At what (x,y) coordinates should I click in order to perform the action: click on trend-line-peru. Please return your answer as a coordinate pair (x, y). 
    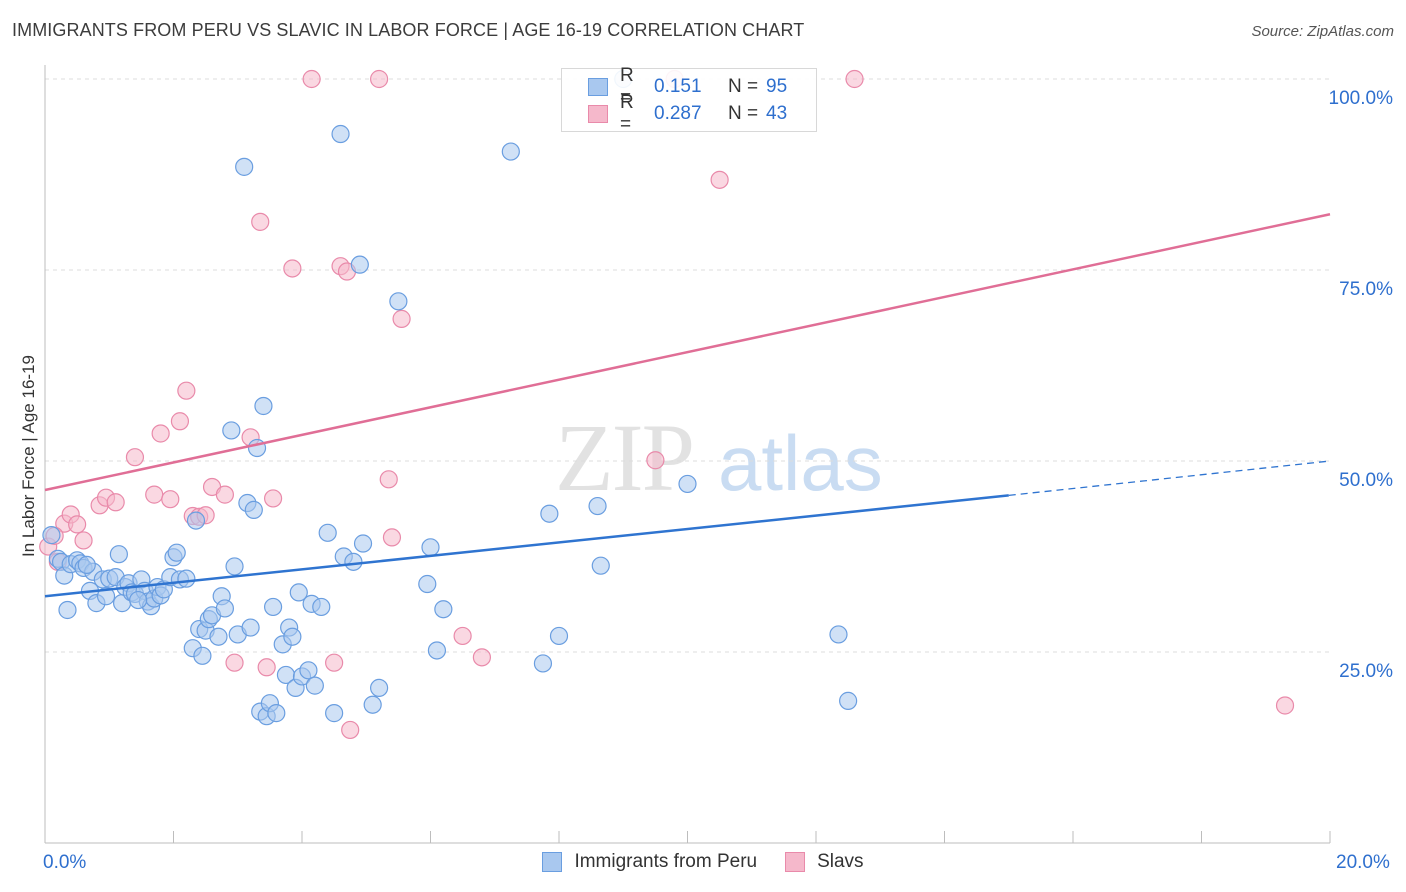
    Looking at the image, I should click on (526, 546).